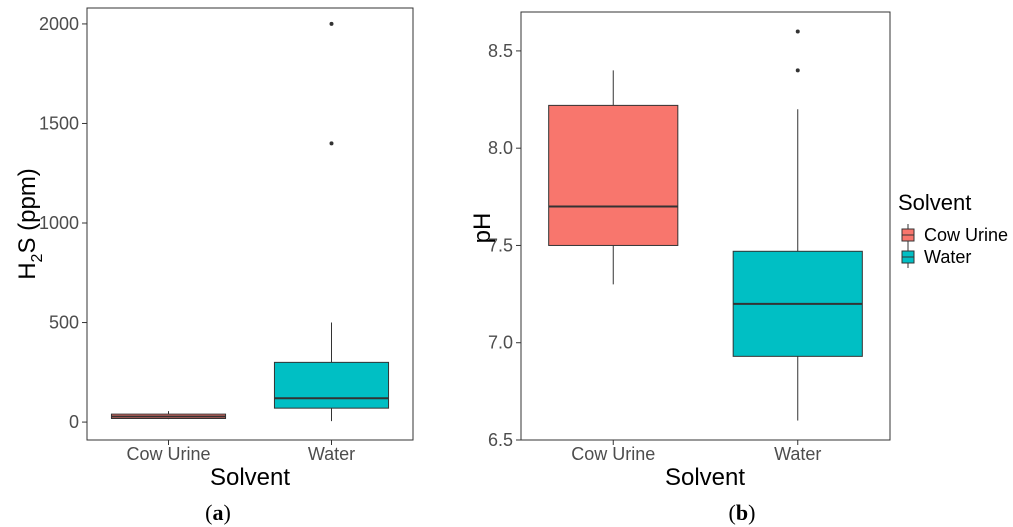 The image size is (1013, 527). What do you see at coordinates (500, 51) in the screenshot?
I see `y-tick-label: 8.5` at bounding box center [500, 51].